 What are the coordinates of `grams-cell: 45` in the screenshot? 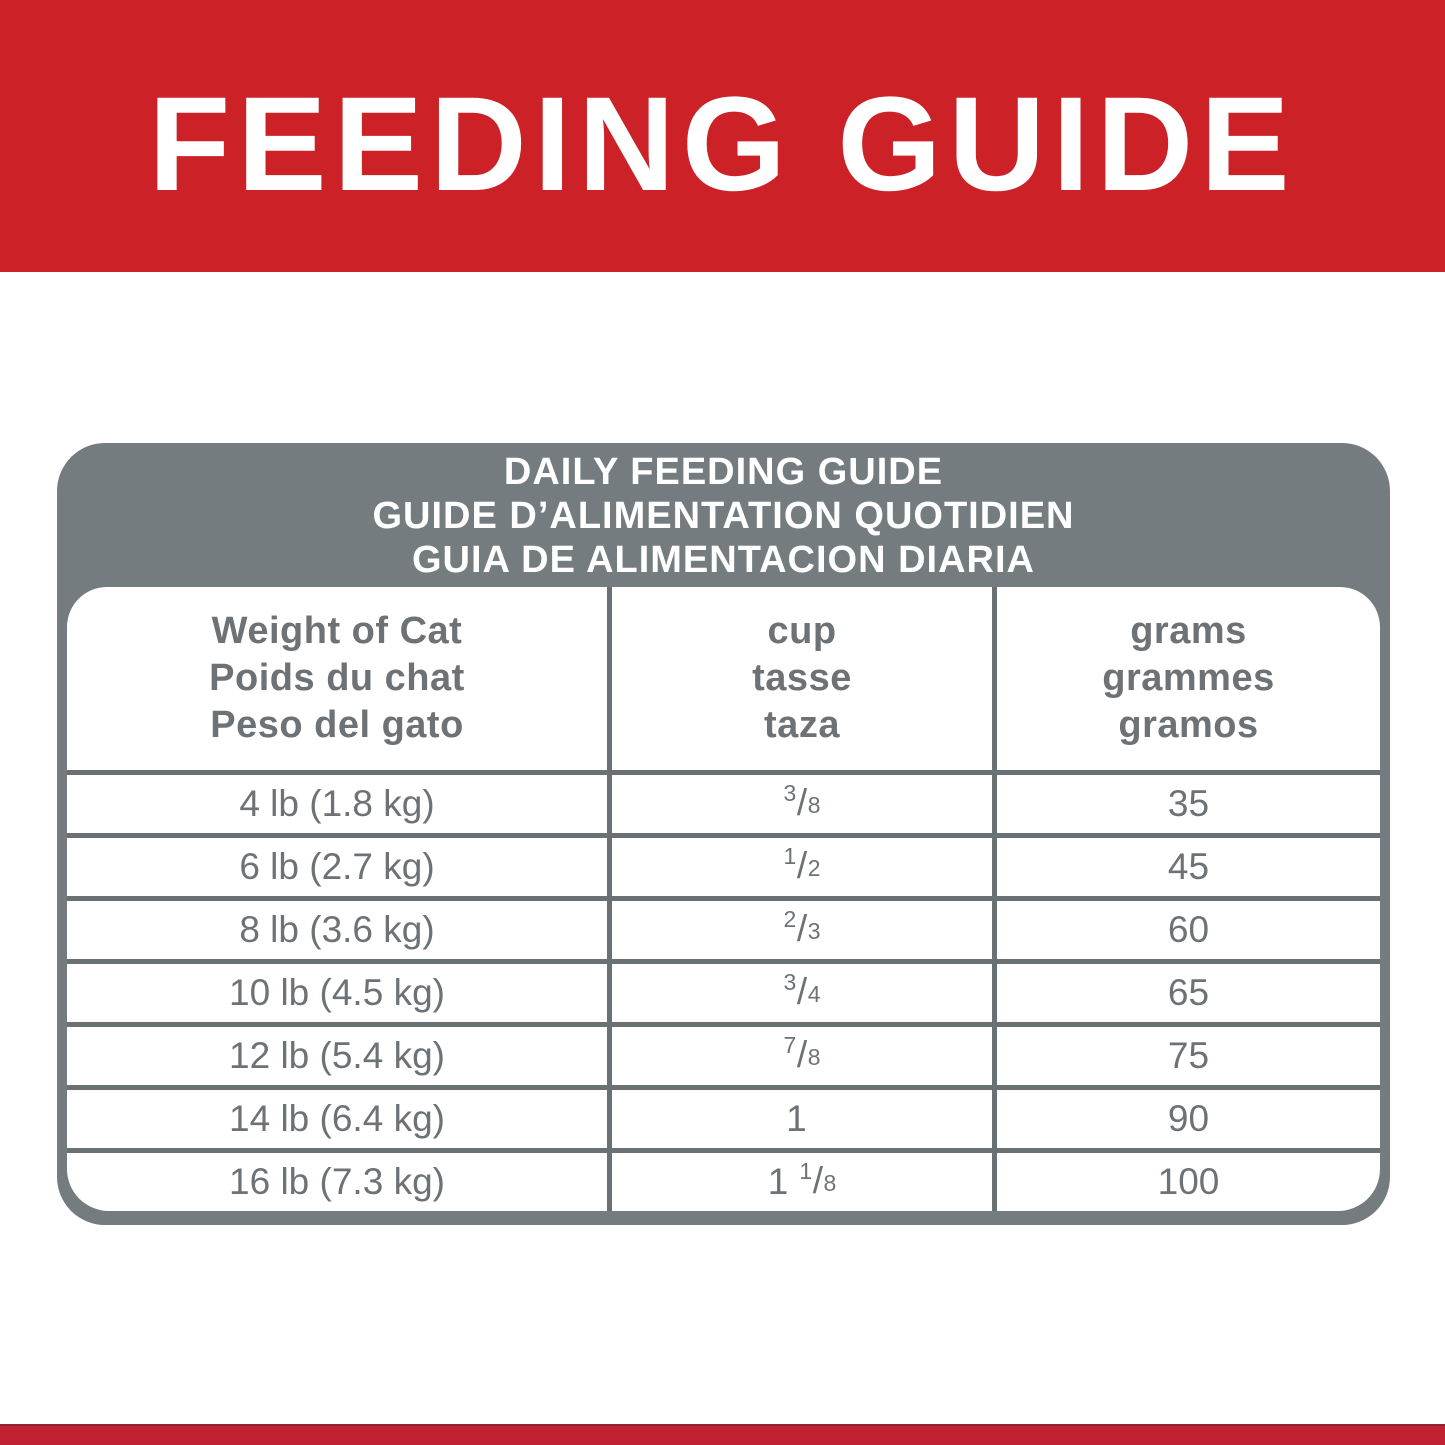 It's located at (1188, 866).